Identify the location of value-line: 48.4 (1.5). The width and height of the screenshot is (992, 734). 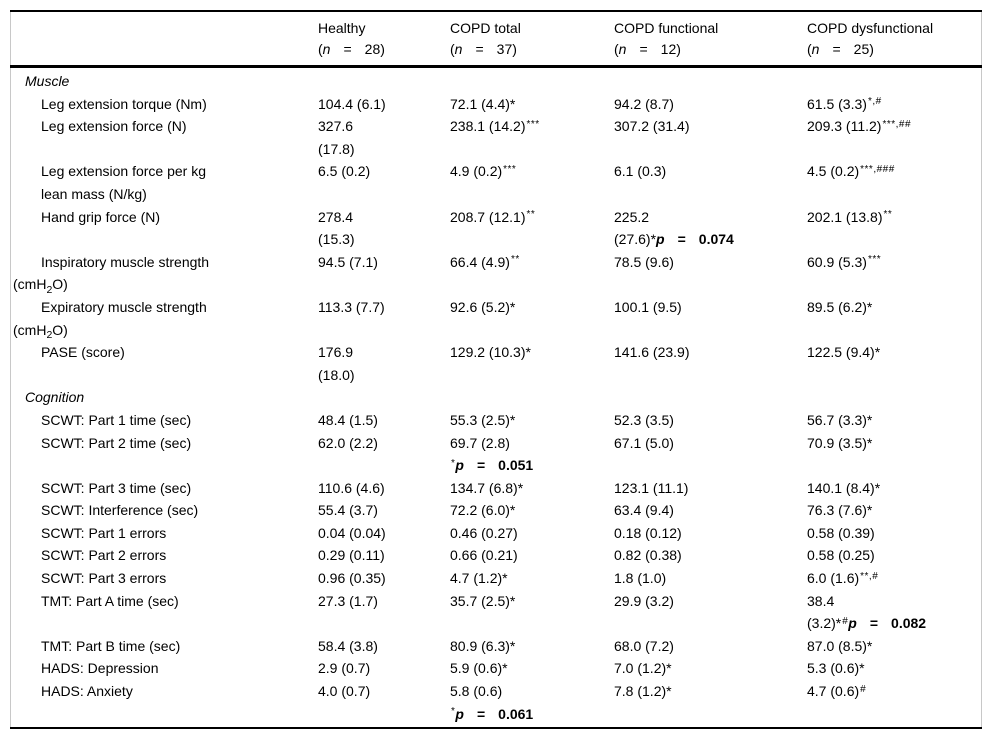
(384, 420).